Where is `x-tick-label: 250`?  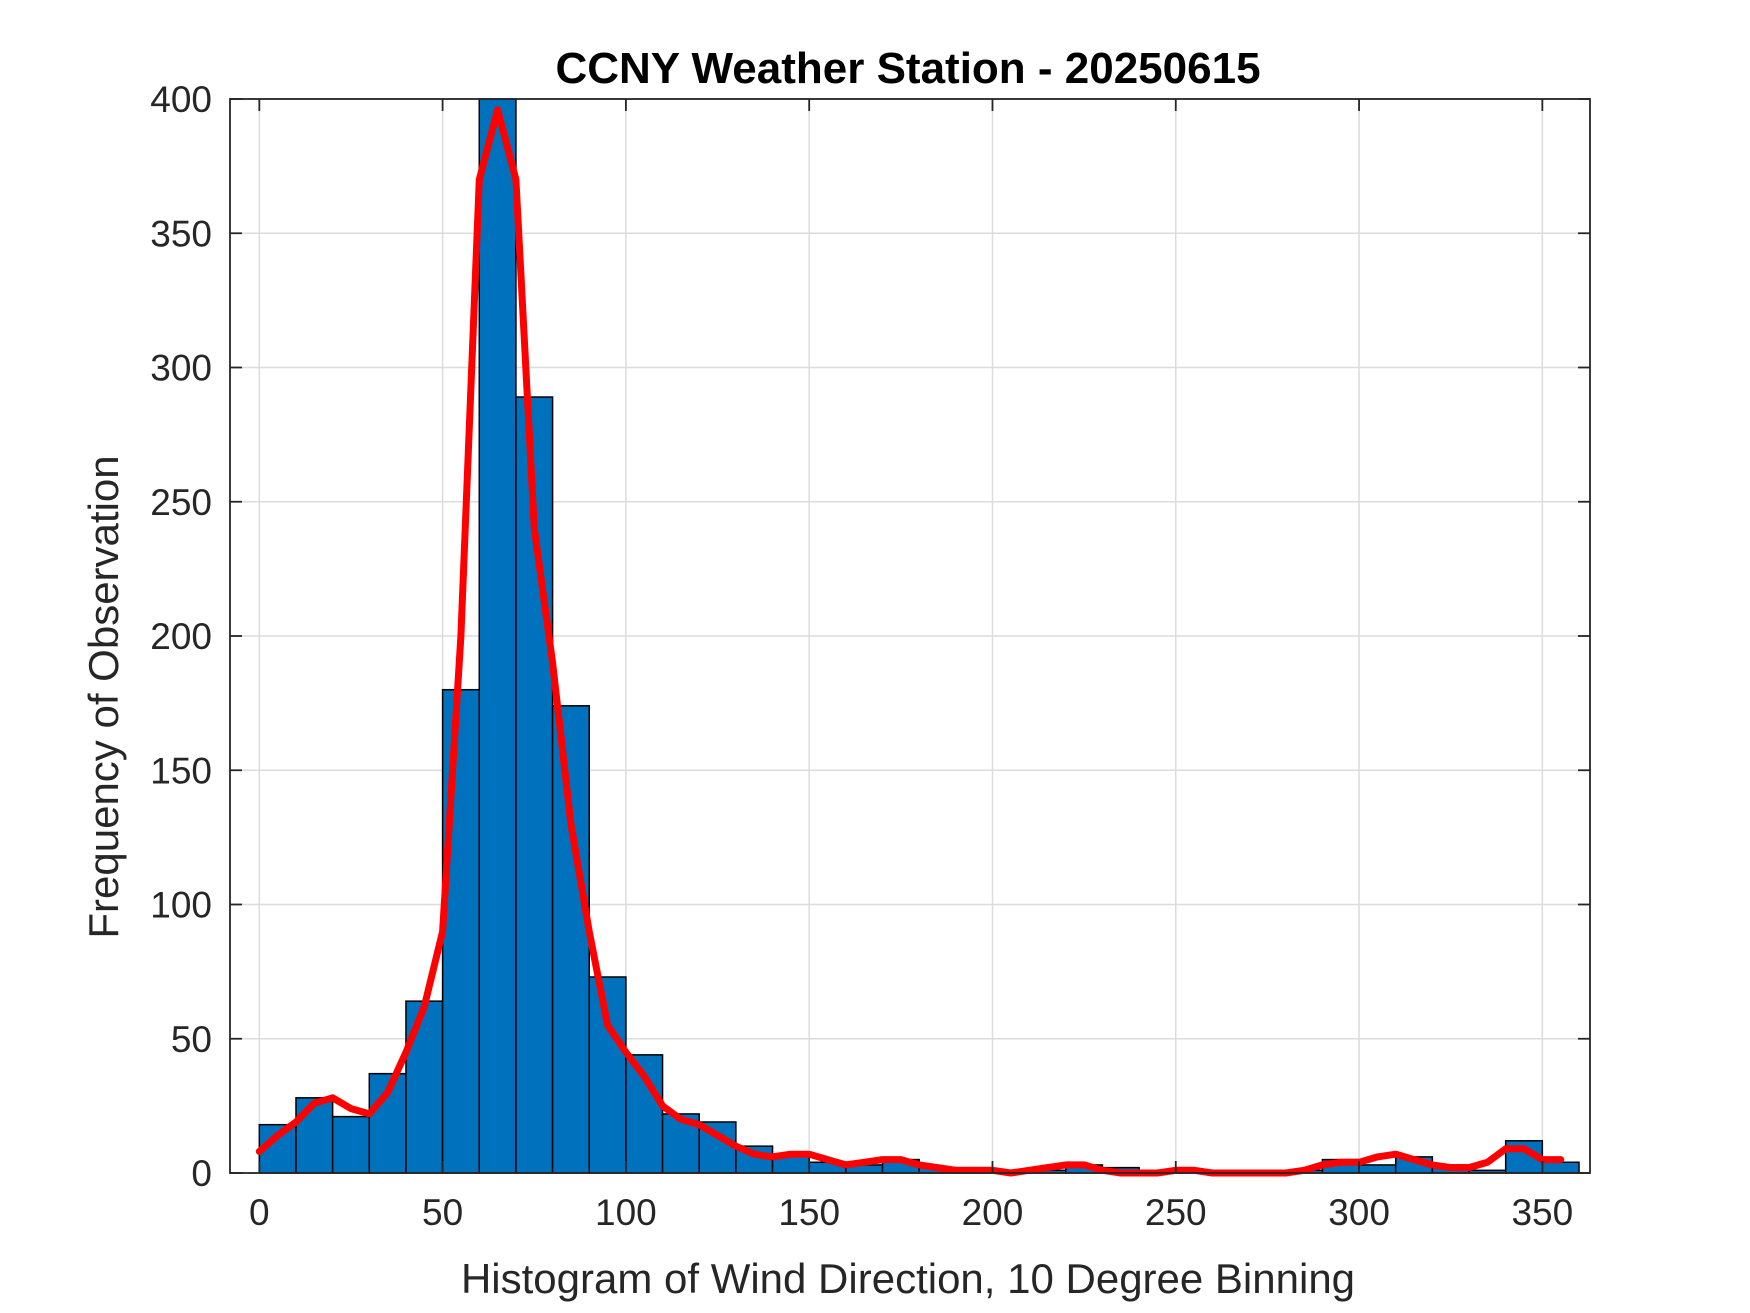
x-tick-label: 250 is located at coordinates (1176, 1212).